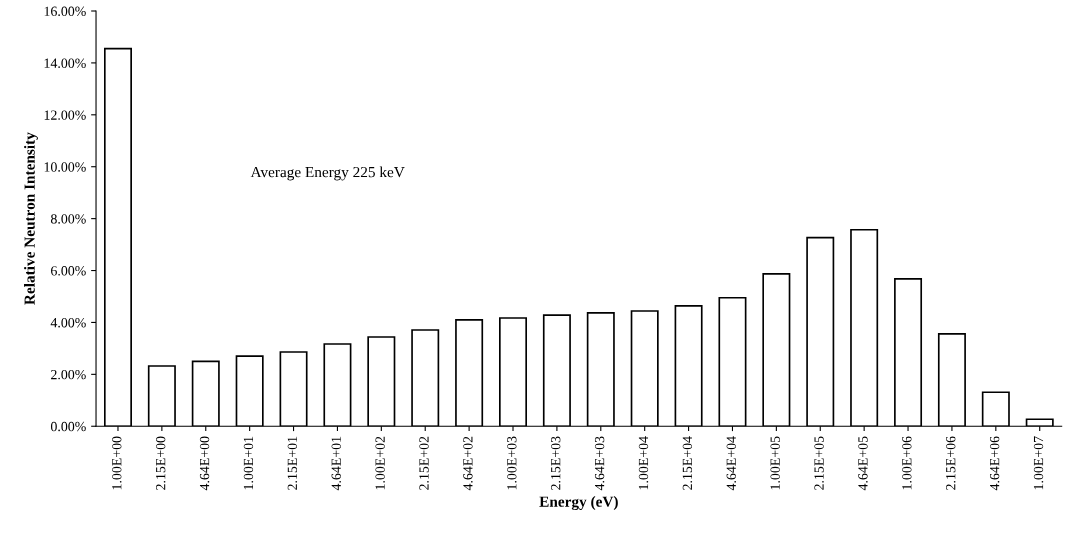 This screenshot has height=550, width=1067. I want to click on x-tick-label: 2.15E+04, so click(687, 463).